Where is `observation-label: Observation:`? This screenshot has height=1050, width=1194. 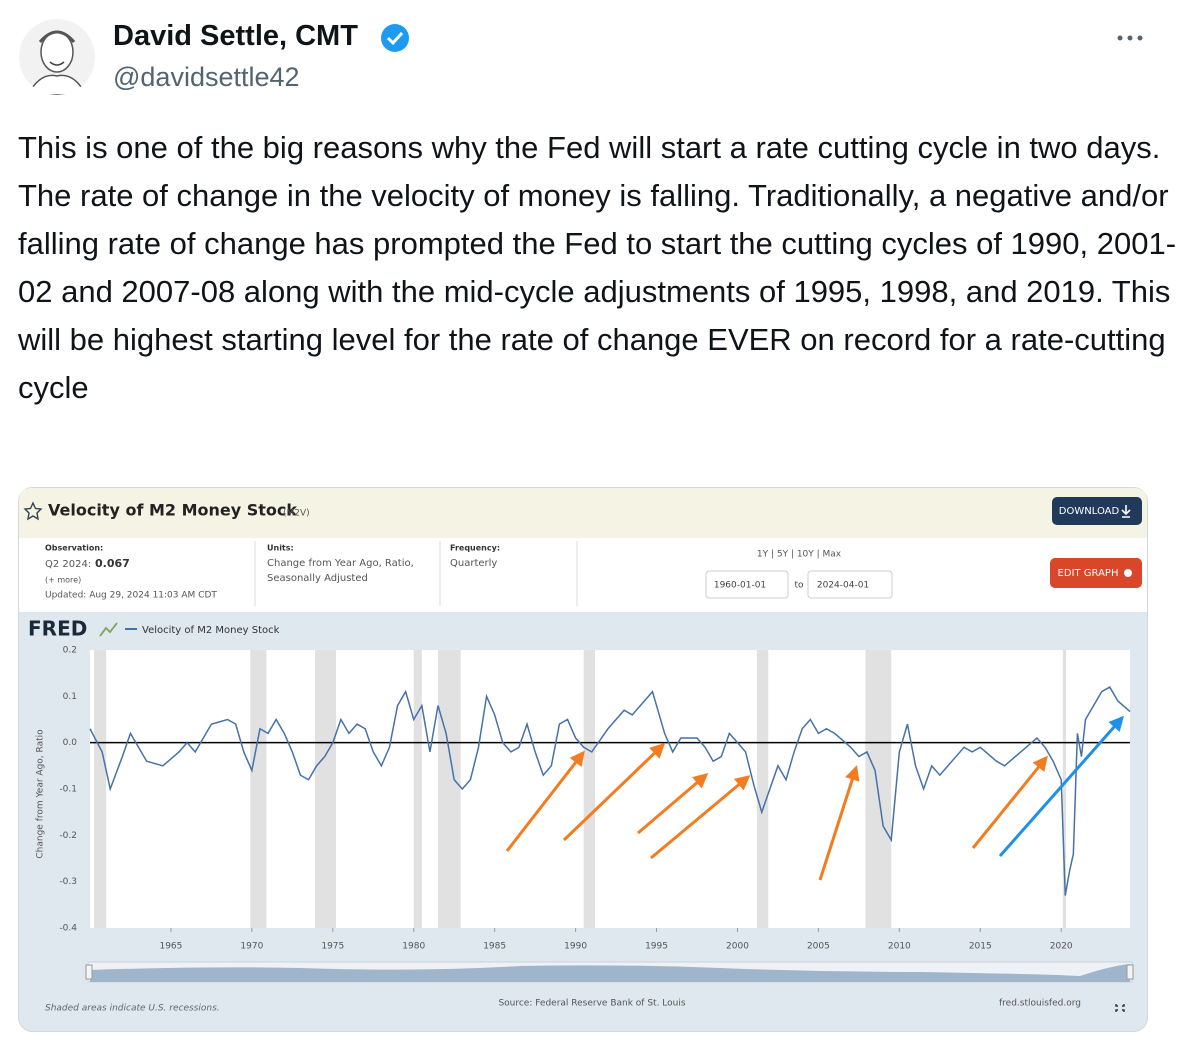 observation-label: Observation: is located at coordinates (74, 548).